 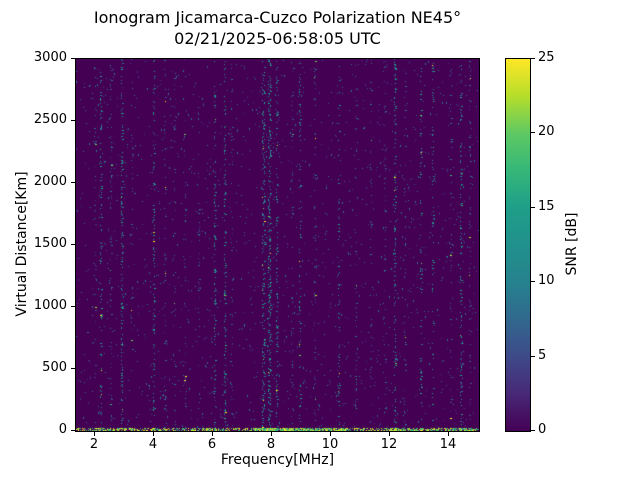 I want to click on x-tick-label: 14, so click(x=448, y=444).